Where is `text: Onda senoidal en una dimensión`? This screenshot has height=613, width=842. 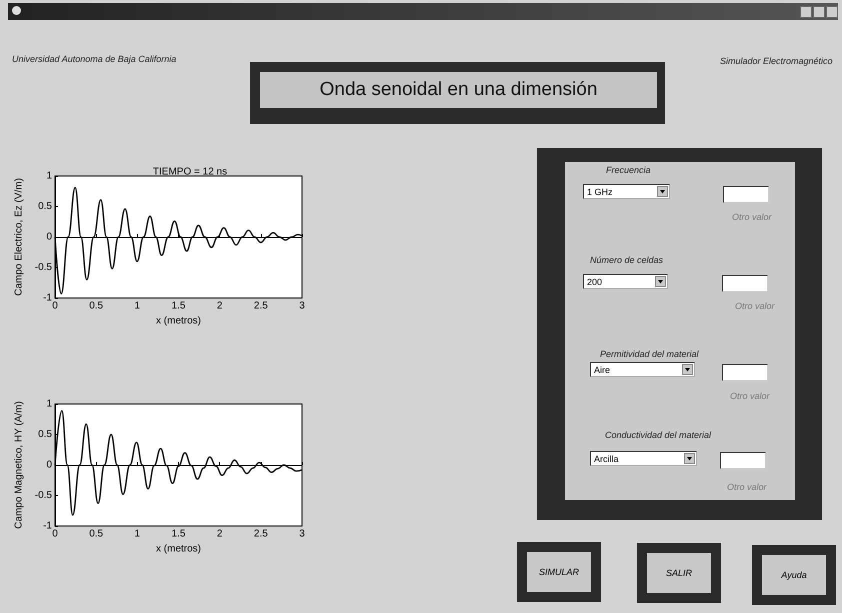 text: Onda senoidal en una dimensión is located at coordinates (458, 90).